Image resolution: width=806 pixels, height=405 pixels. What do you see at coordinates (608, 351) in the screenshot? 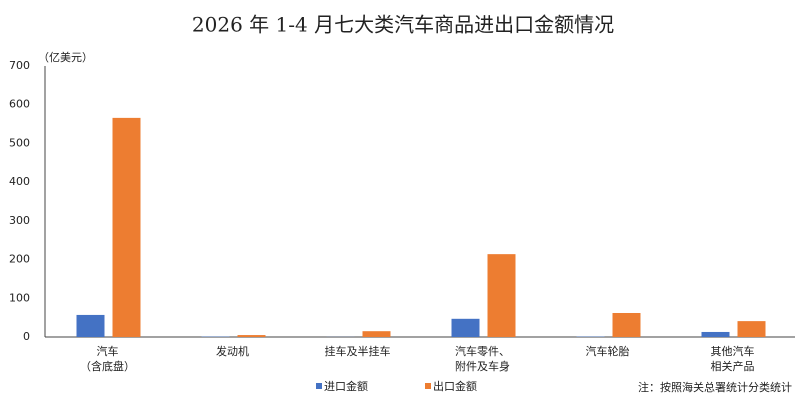
I see `x-tick-label: 汽车轮胎` at bounding box center [608, 351].